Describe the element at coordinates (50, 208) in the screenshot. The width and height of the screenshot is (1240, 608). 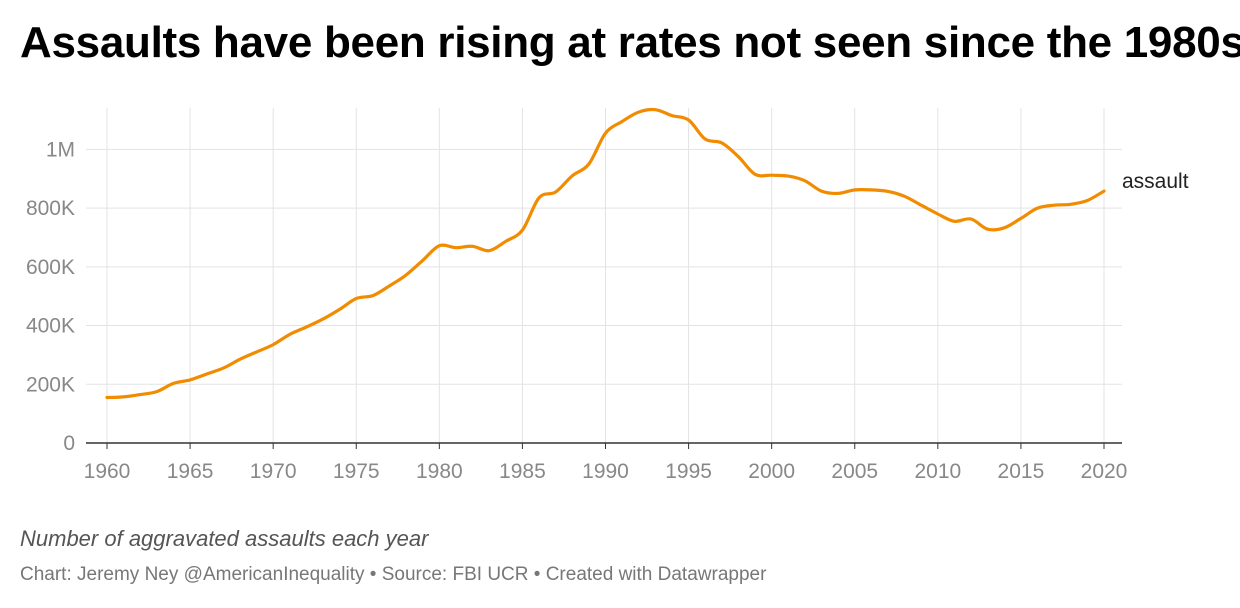
I see `y-tick-label: 800K` at that location.